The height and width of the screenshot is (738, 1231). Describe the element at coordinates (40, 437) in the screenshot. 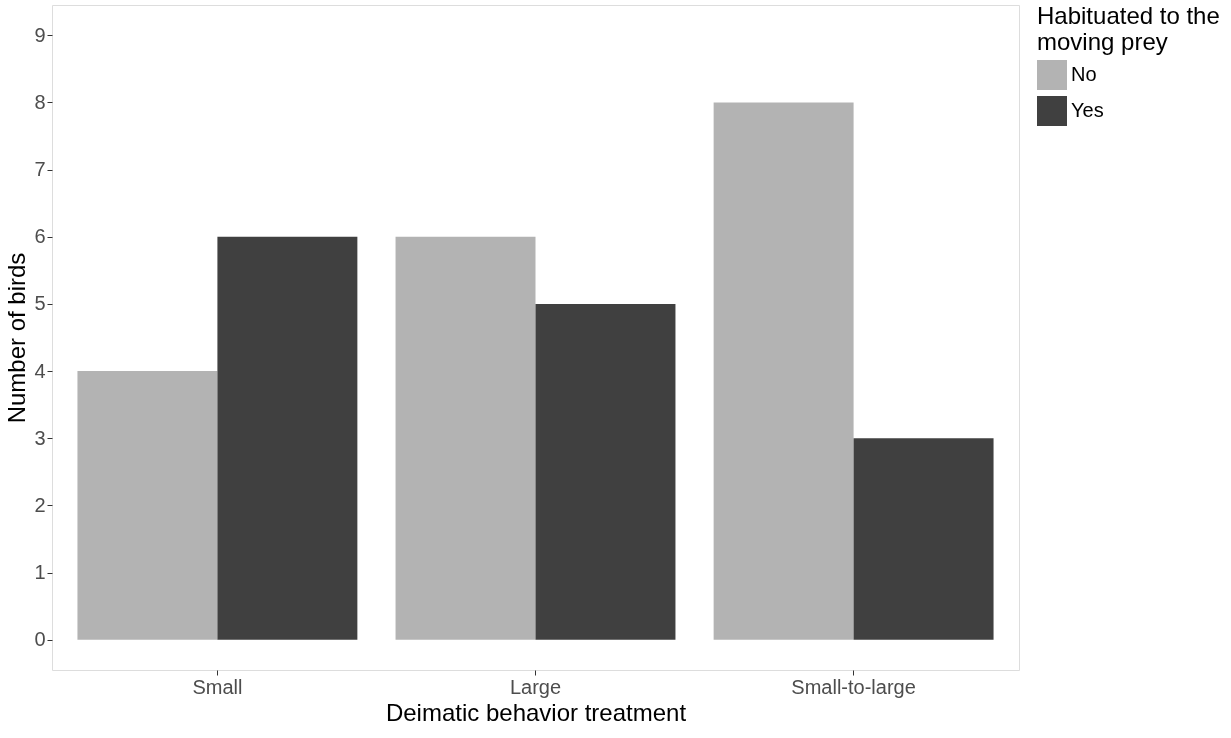

I see `y-tick-label: 3` at that location.